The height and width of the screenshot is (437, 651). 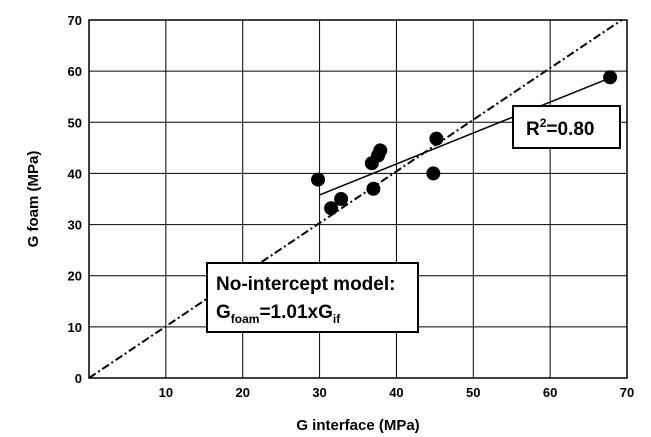 I want to click on y-tick-label: 10, so click(x=75, y=327).